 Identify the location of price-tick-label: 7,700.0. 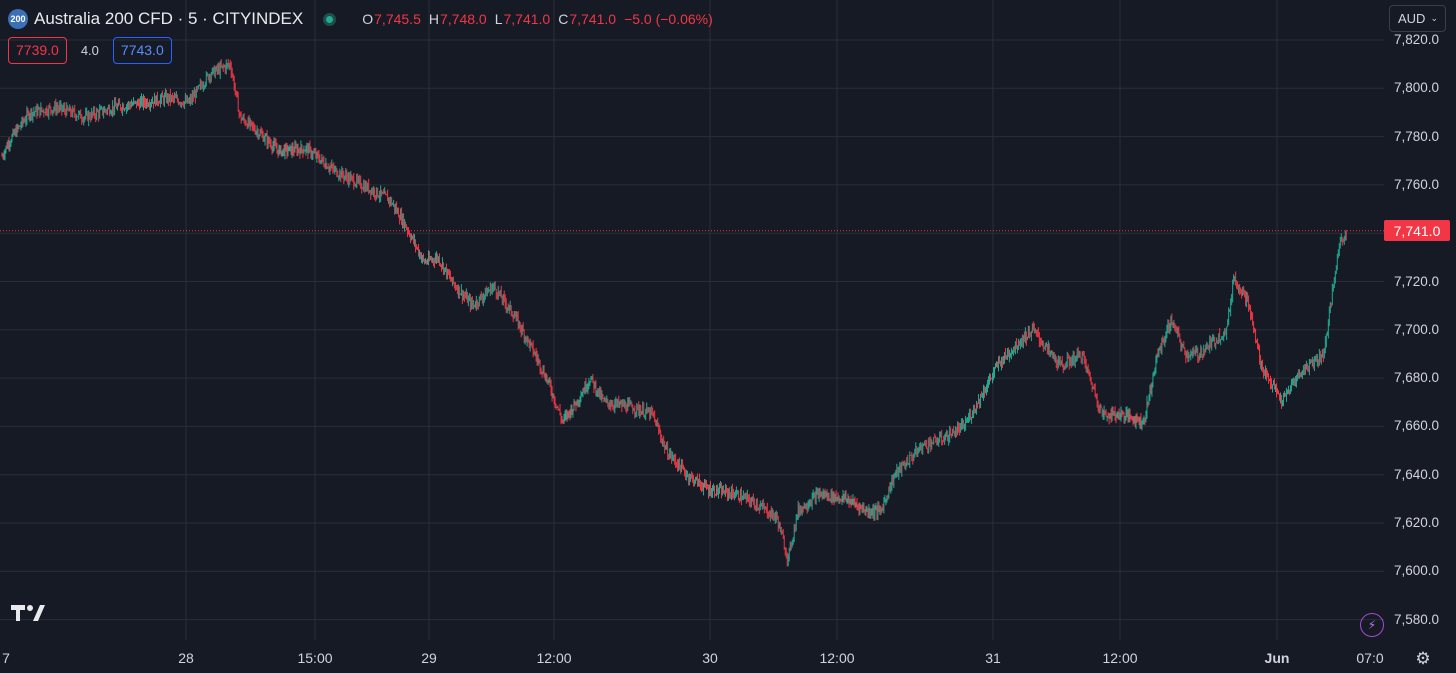
(1417, 329).